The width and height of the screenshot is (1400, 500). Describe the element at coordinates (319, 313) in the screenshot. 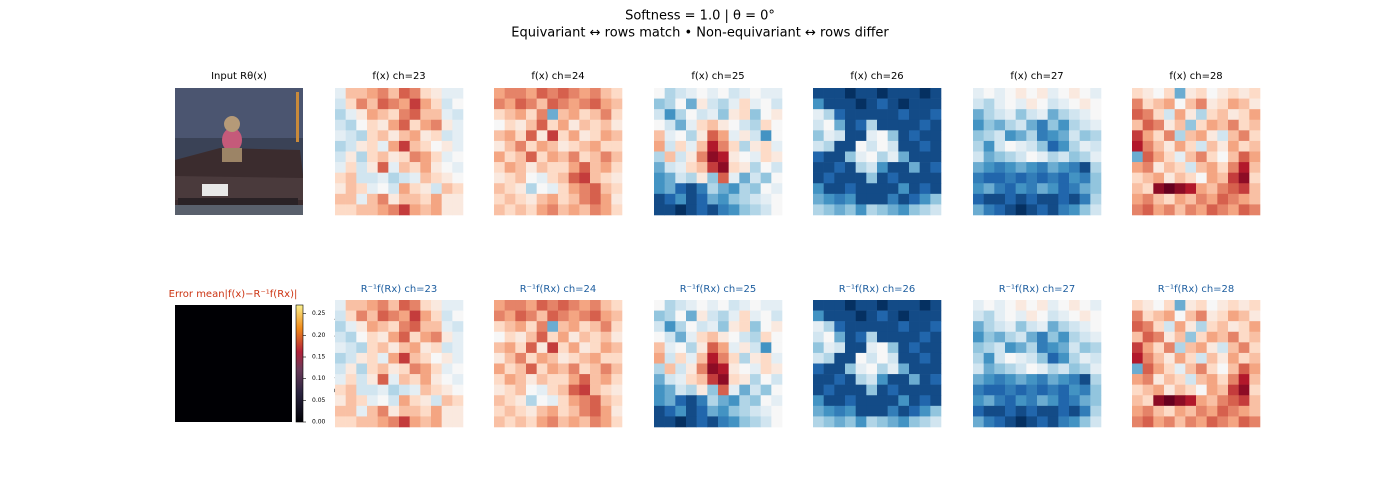

I see `colorbar-tick-label: 0.25` at that location.